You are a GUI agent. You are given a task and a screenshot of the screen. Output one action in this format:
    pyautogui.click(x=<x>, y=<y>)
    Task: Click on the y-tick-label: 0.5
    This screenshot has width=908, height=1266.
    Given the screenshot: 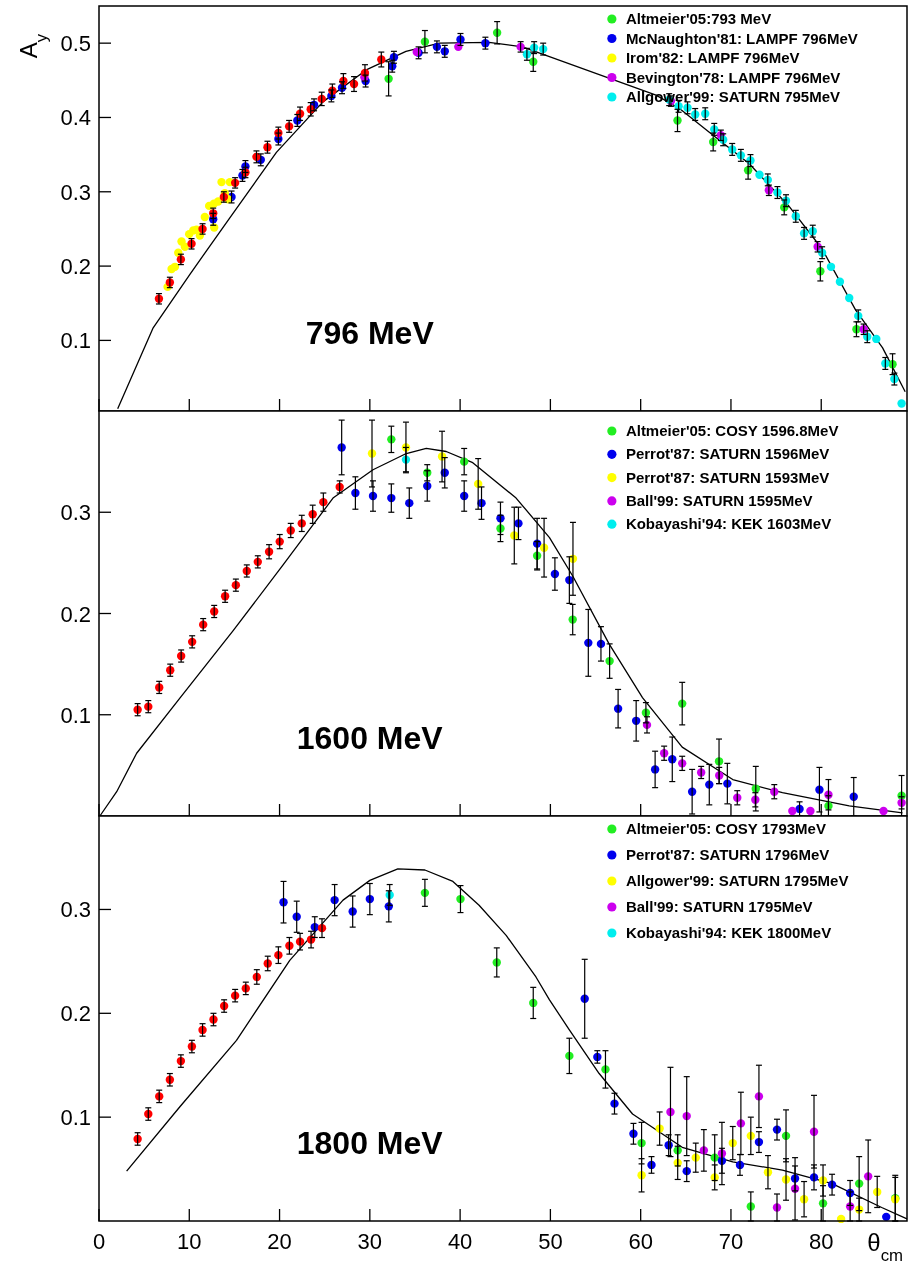 What is the action you would take?
    pyautogui.click(x=75, y=44)
    